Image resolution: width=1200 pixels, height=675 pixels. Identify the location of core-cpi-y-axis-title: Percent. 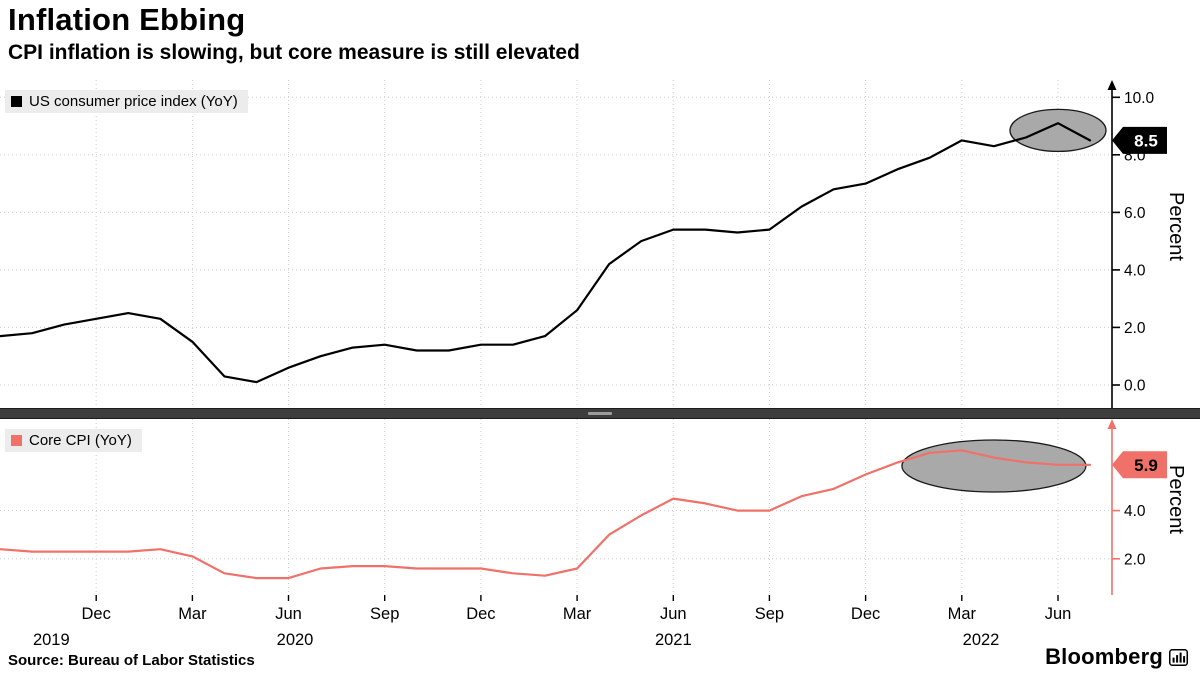
(1176, 499).